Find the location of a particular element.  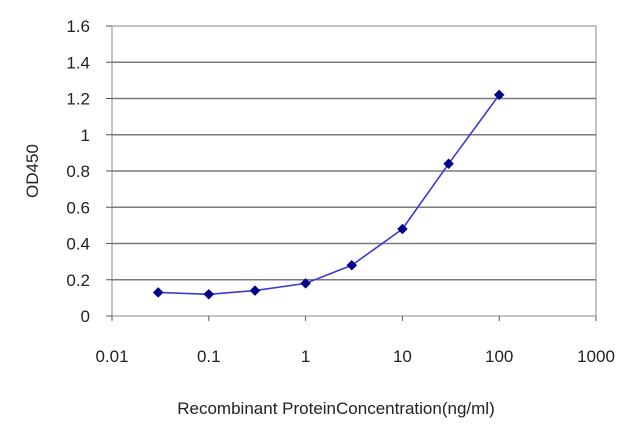

y-tick-label: 0.2 is located at coordinates (78, 280).